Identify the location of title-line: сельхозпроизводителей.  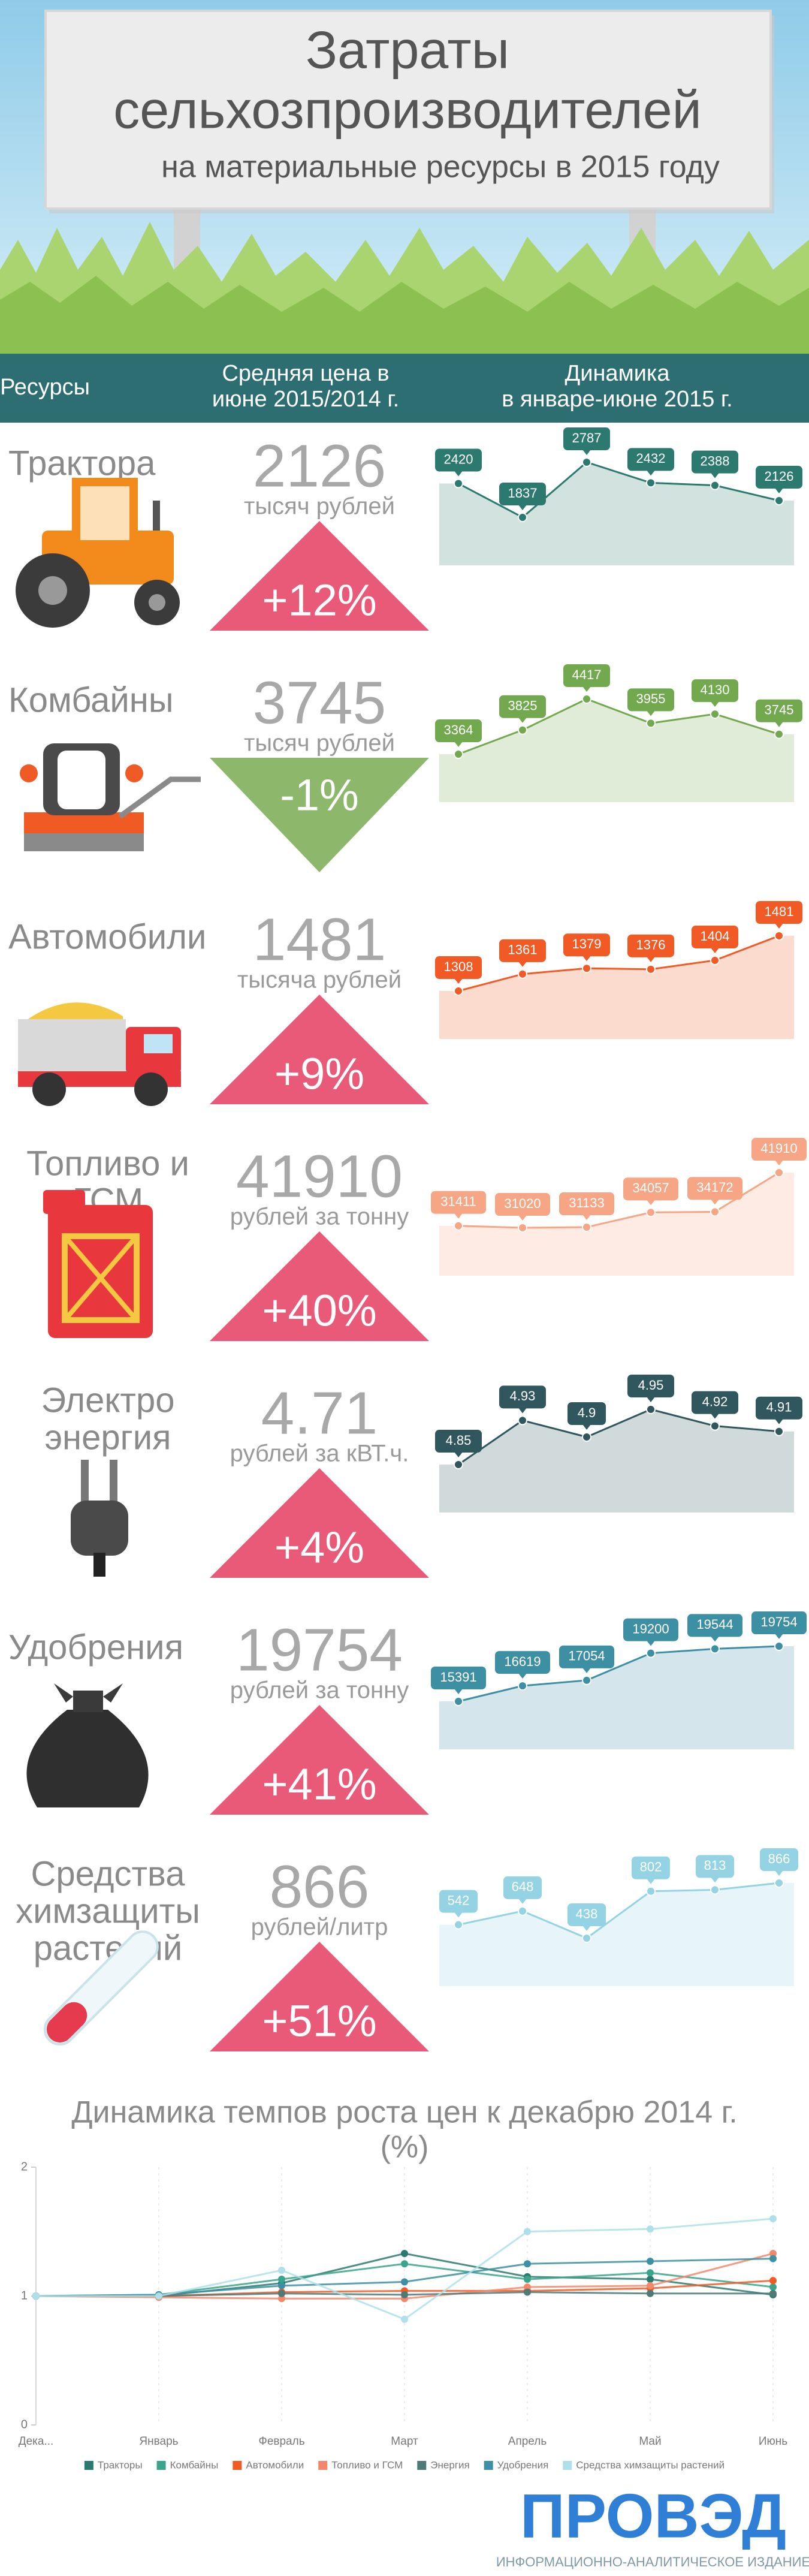
(407, 110).